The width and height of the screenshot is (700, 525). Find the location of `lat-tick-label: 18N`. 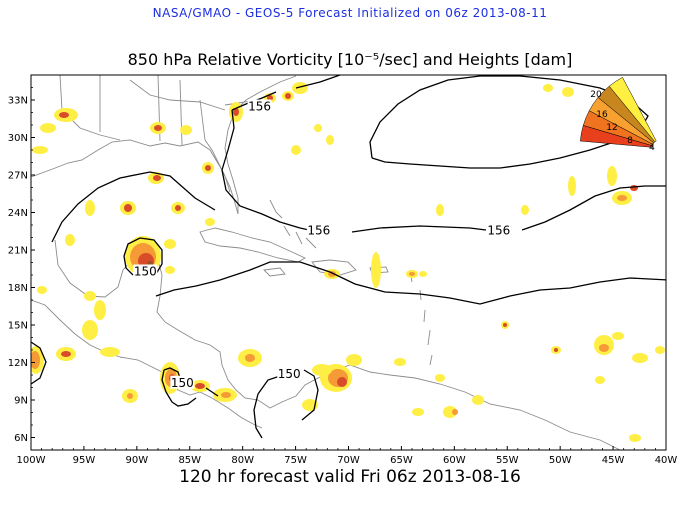

lat-tick-label: 18N is located at coordinates (18, 288).